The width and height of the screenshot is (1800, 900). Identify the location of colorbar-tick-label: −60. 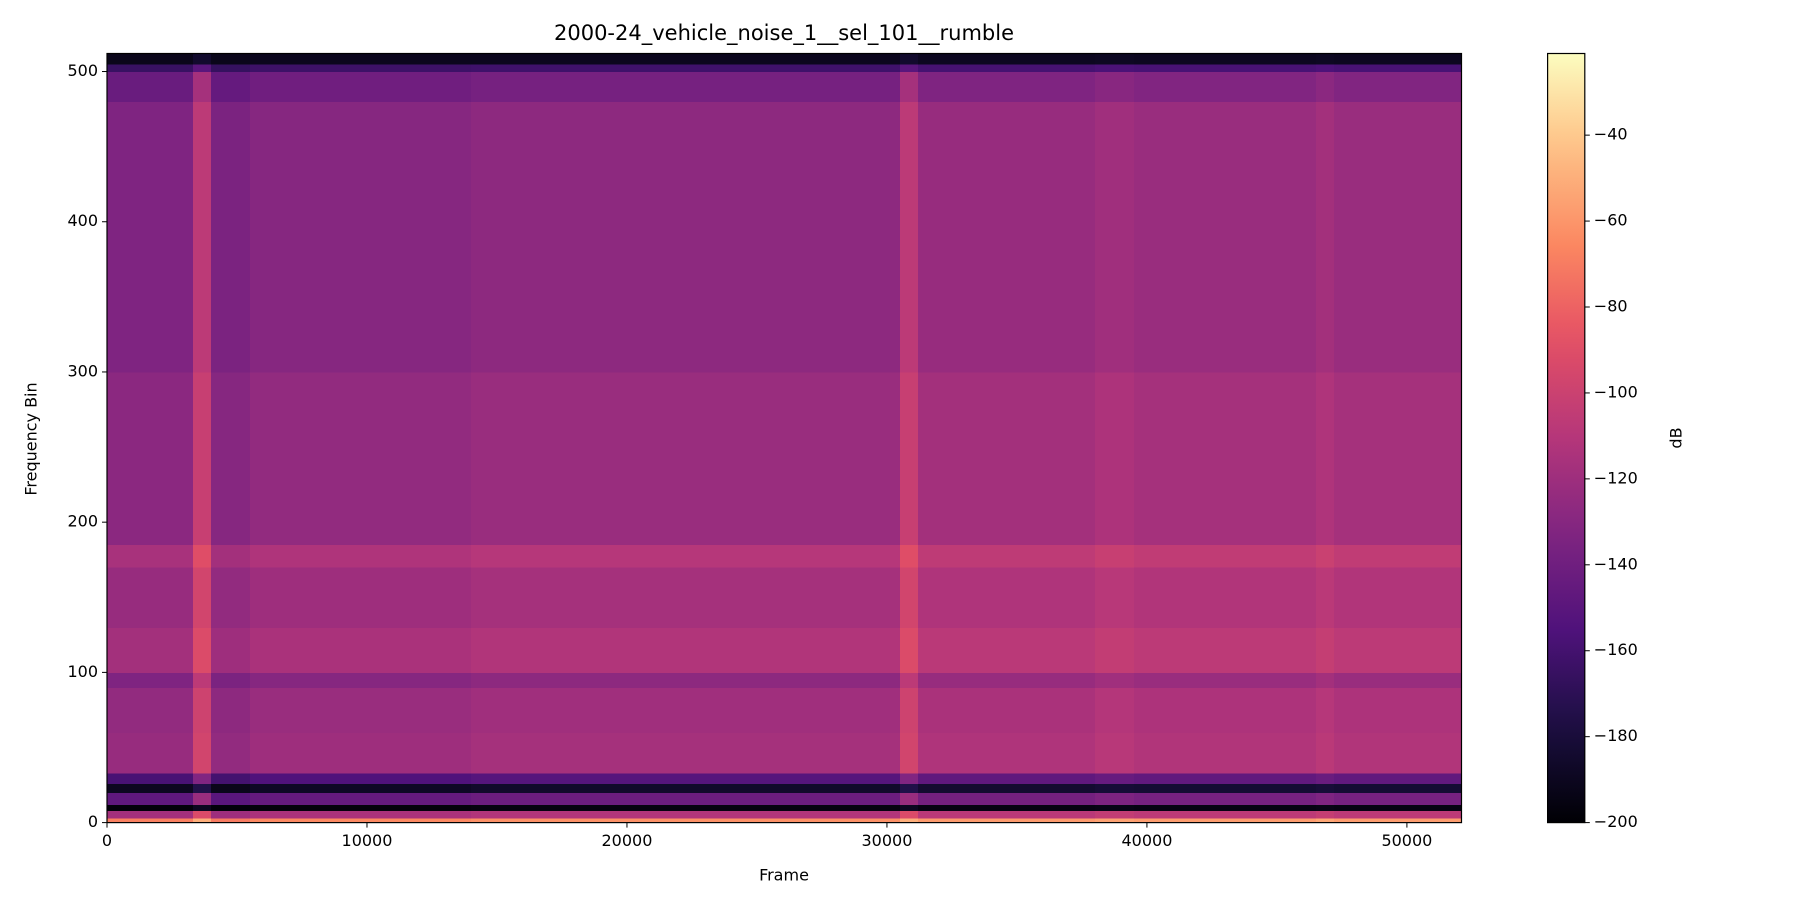
(1611, 220).